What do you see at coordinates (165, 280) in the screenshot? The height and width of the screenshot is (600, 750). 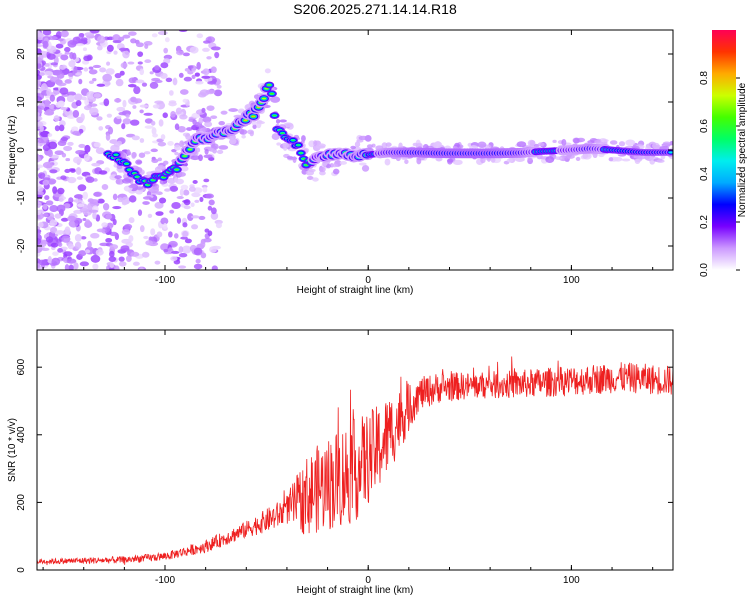 I see `spectrogram-x-tick-label: -100` at bounding box center [165, 280].